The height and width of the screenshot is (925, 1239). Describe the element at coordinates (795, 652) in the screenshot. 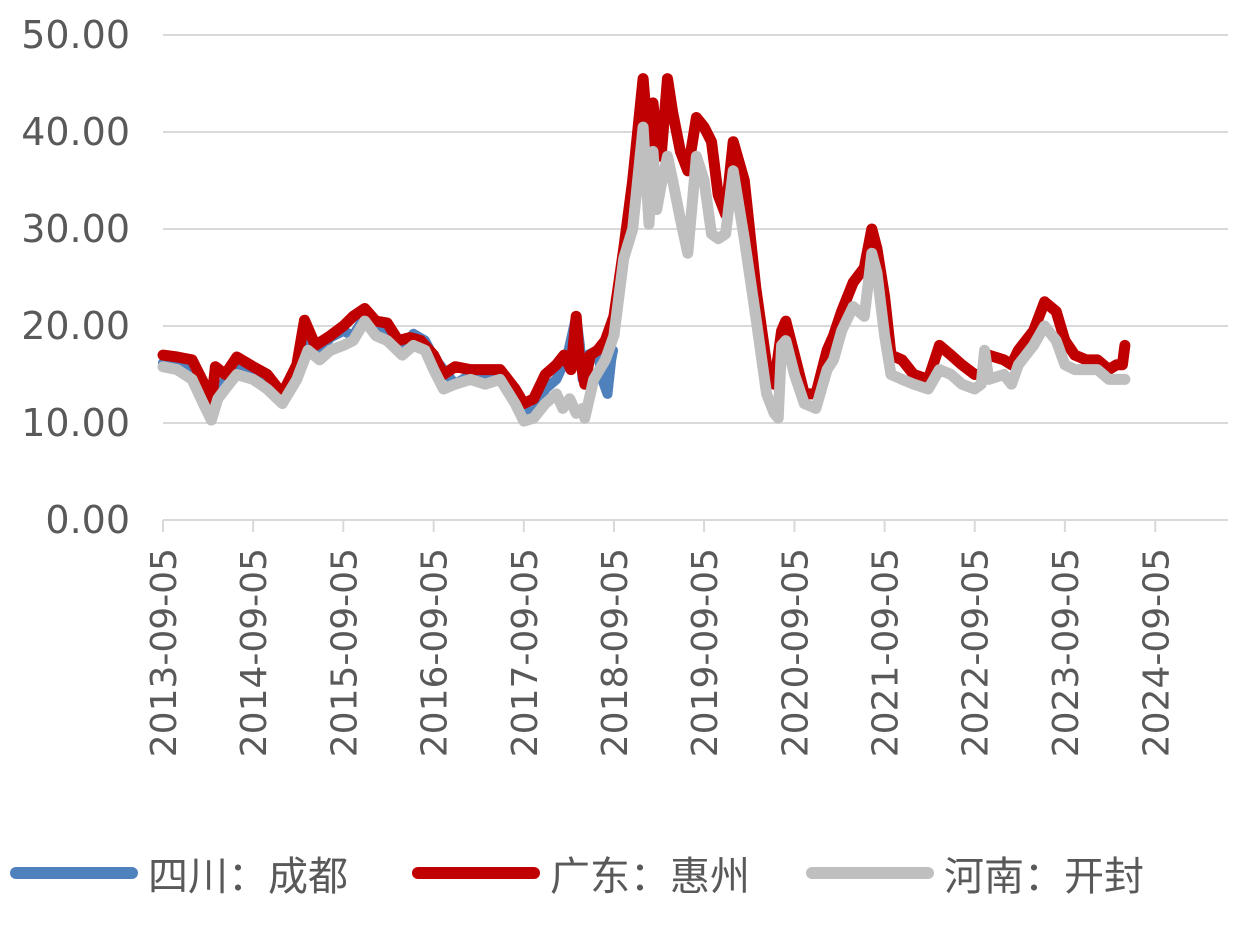

I see `x-tick-label: 2020-09-05` at that location.